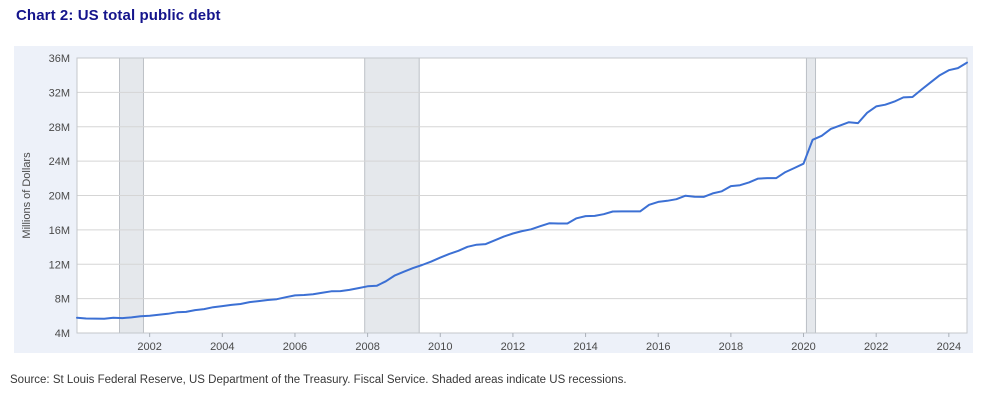 Image resolution: width=981 pixels, height=403 pixels. I want to click on y-tick-label: 16M, so click(59, 231).